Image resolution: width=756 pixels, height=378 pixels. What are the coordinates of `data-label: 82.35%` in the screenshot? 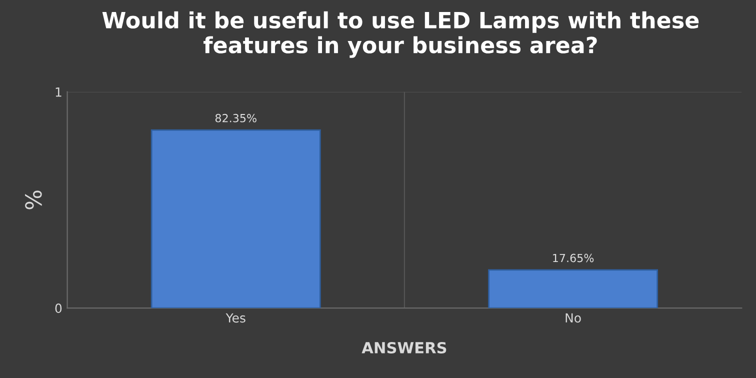 It's located at (235, 118).